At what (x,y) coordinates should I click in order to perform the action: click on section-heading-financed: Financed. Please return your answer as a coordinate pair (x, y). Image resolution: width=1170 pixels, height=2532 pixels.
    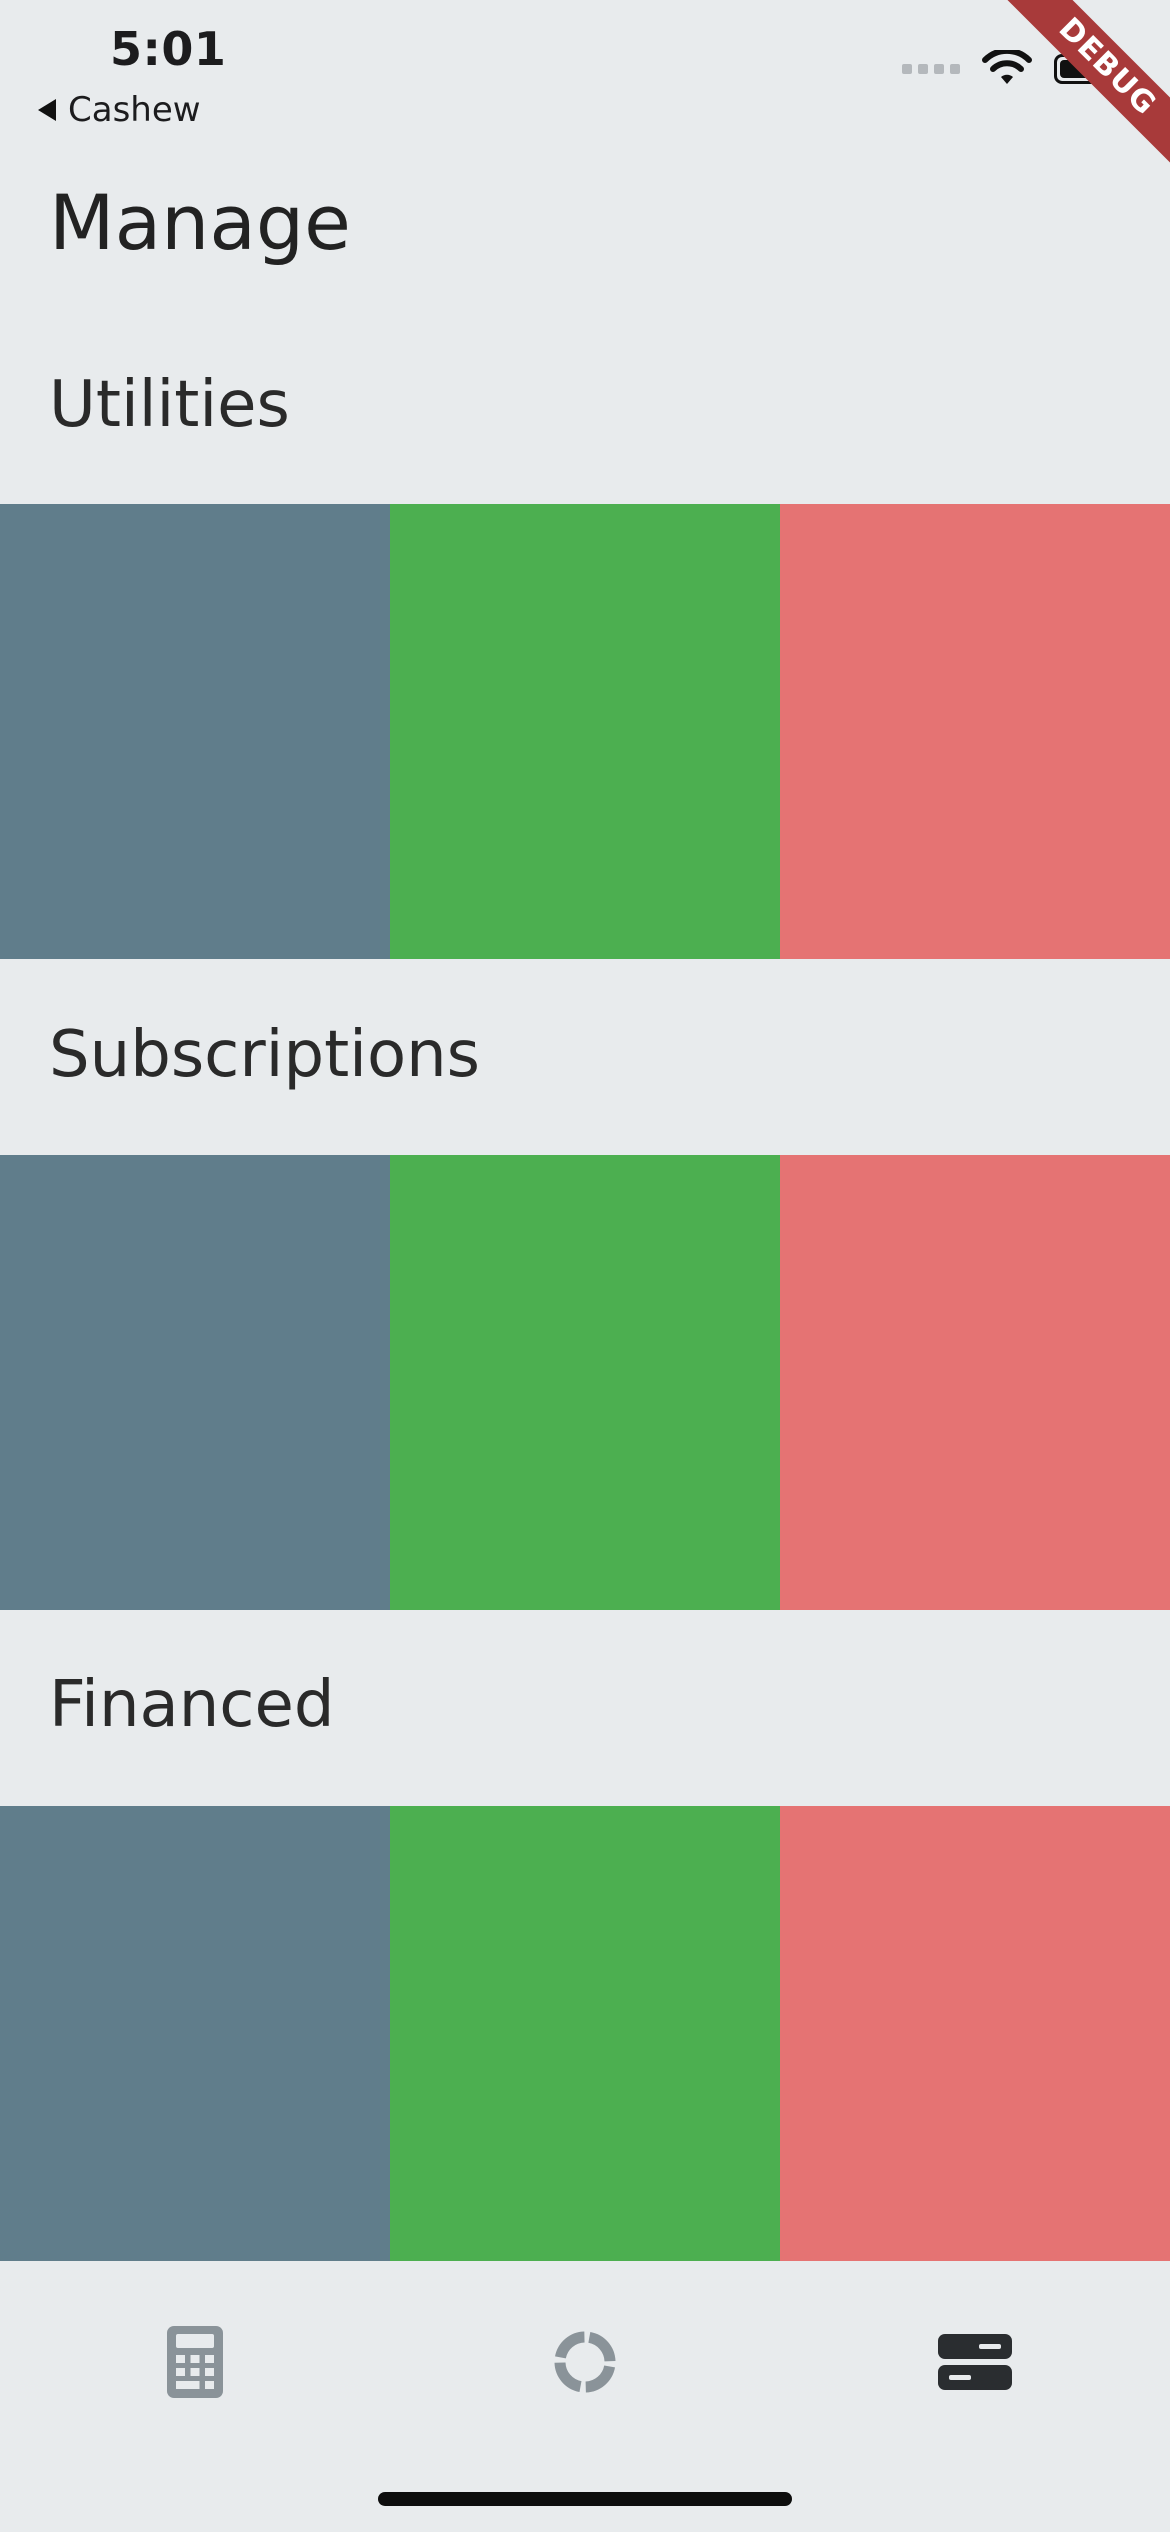
    Looking at the image, I should click on (192, 1705).